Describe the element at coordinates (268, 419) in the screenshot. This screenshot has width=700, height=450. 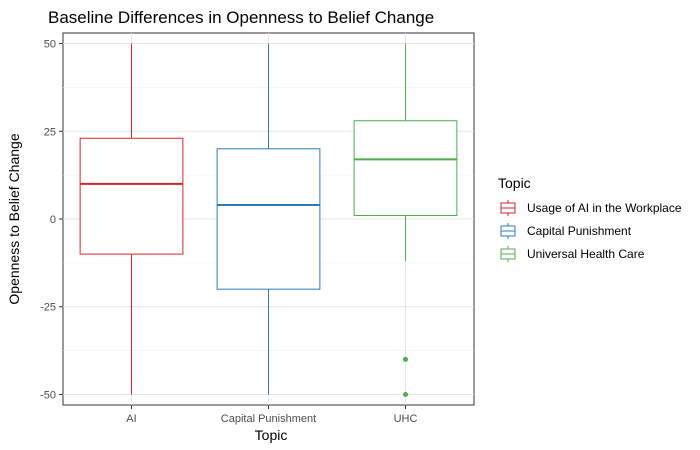
I see `x-tick-label: Capital Punishment` at that location.